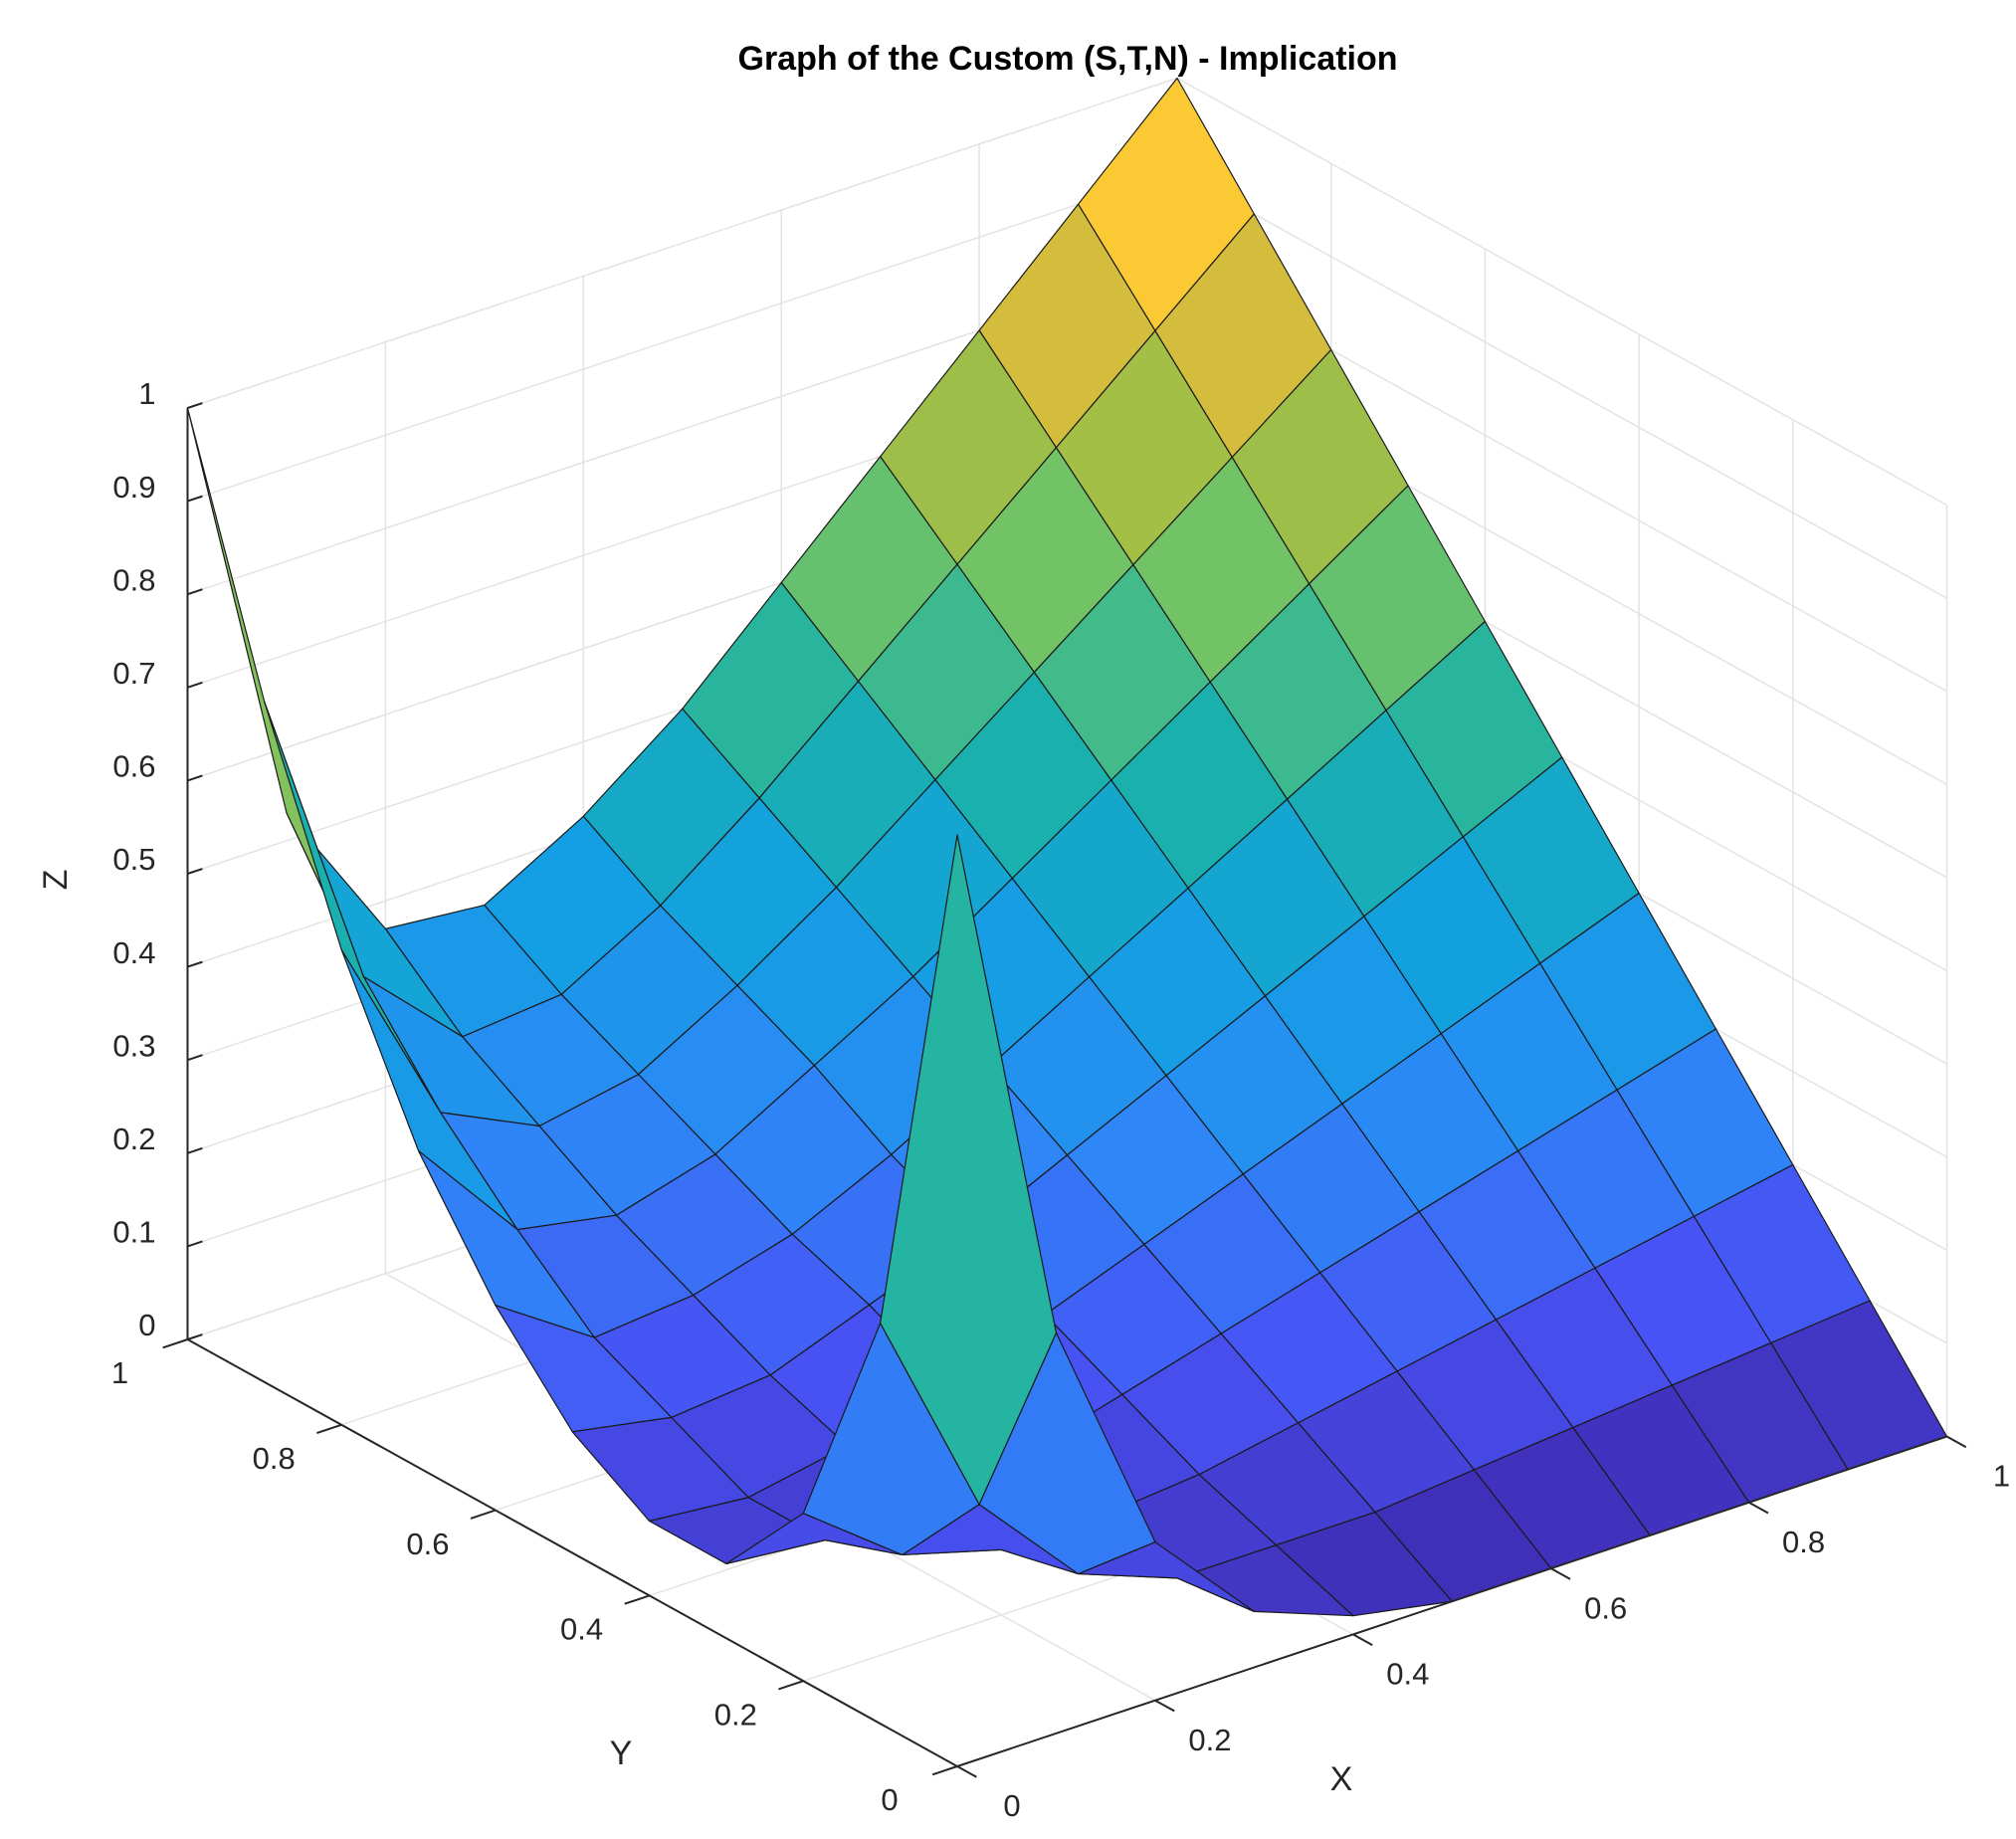 This screenshot has width=2016, height=1839. I want to click on y-tick-label: 0.2, so click(735, 1714).